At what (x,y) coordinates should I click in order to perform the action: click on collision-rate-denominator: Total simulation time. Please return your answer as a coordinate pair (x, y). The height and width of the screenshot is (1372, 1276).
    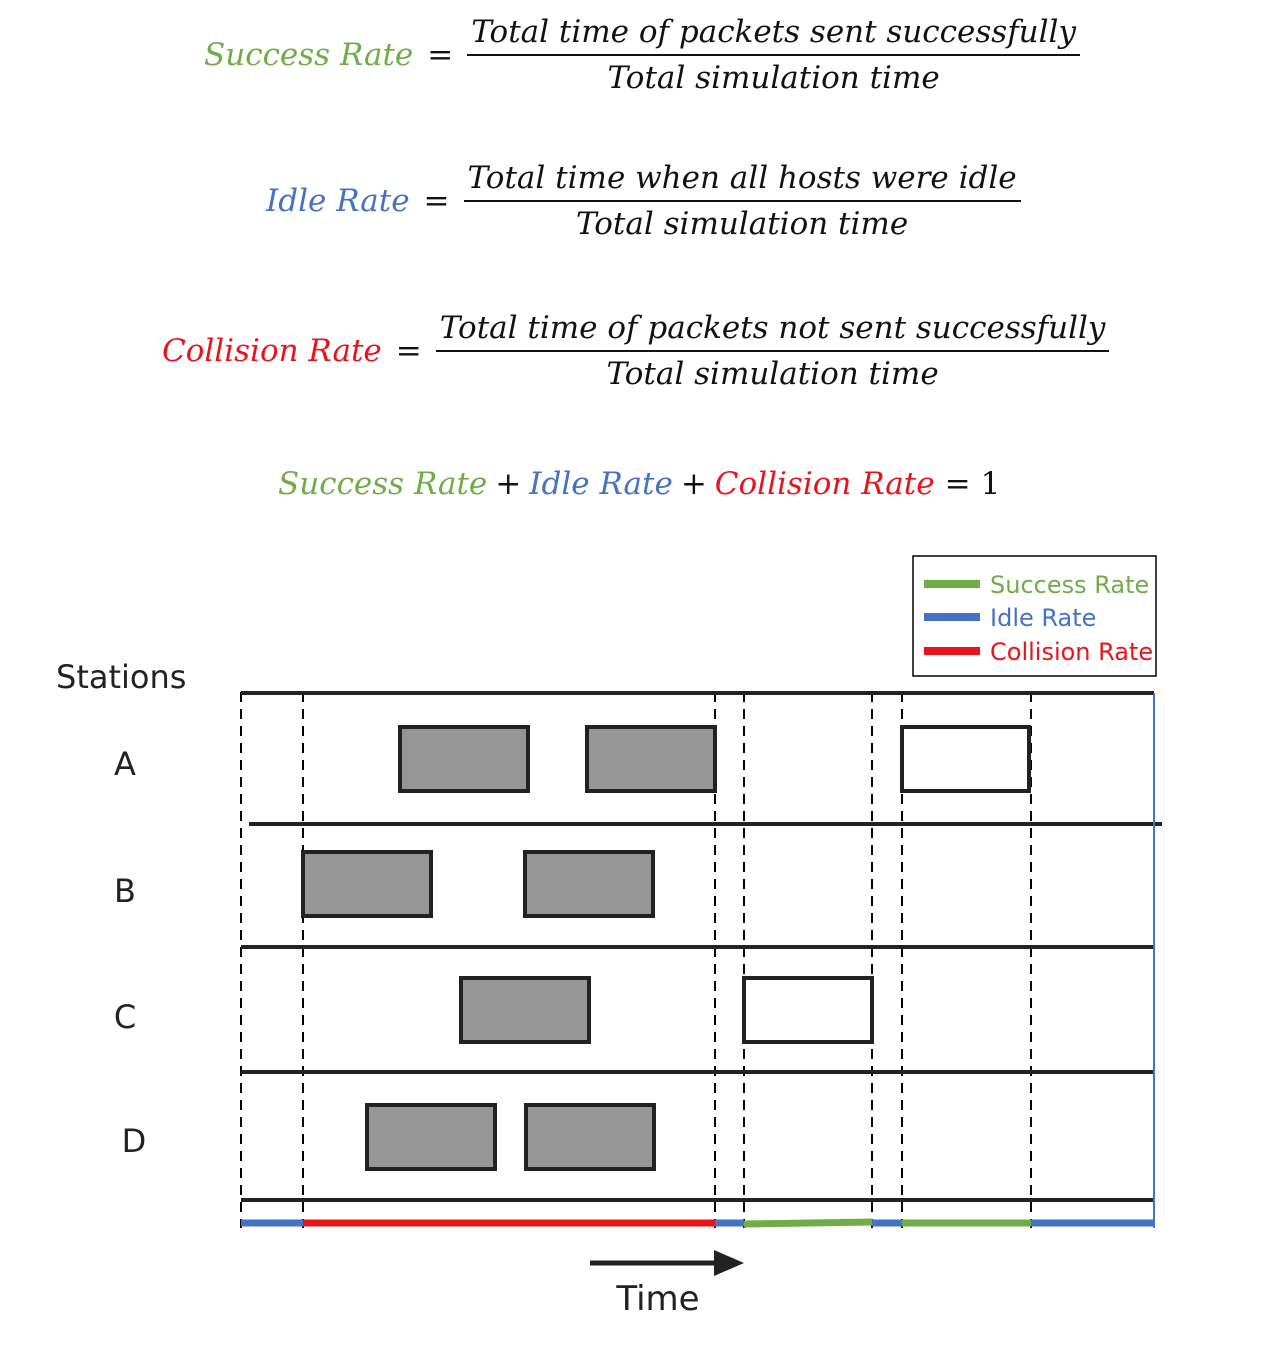
    Looking at the image, I should click on (772, 374).